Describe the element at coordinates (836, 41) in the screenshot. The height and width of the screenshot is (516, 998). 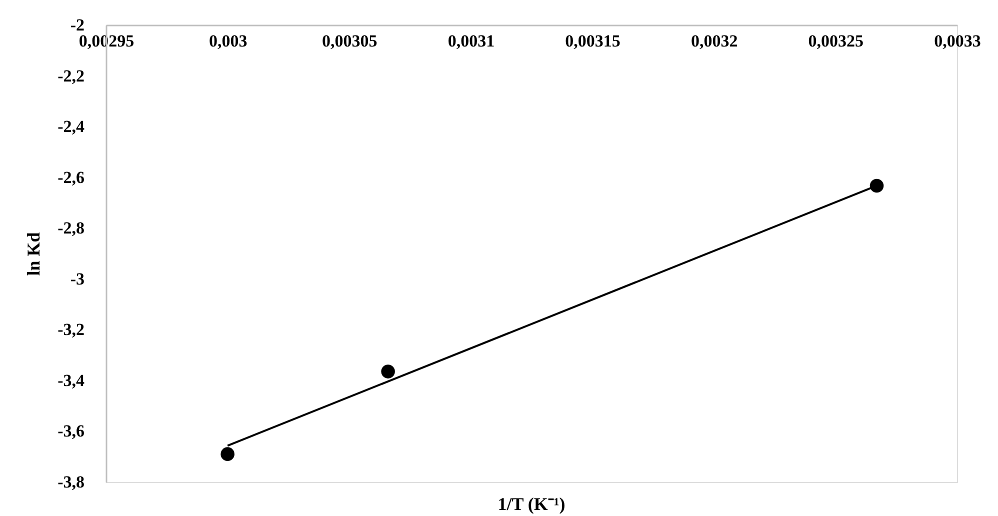
I see `x-tick-label: 0,00325` at that location.